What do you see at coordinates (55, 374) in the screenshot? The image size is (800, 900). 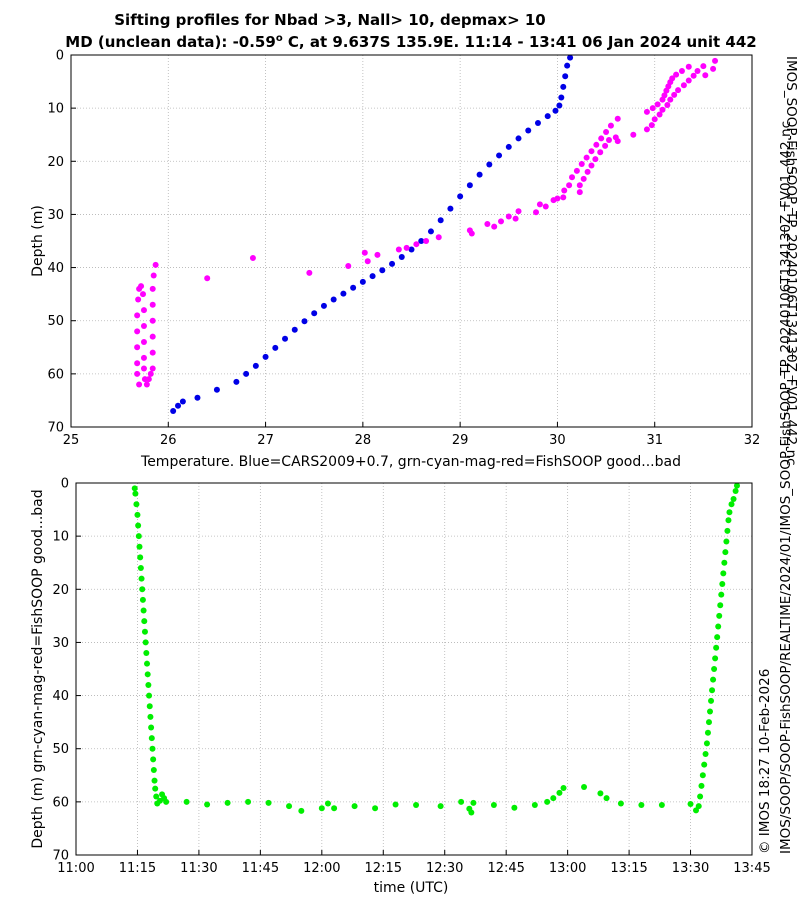 I see `y-tick-label: 60` at bounding box center [55, 374].